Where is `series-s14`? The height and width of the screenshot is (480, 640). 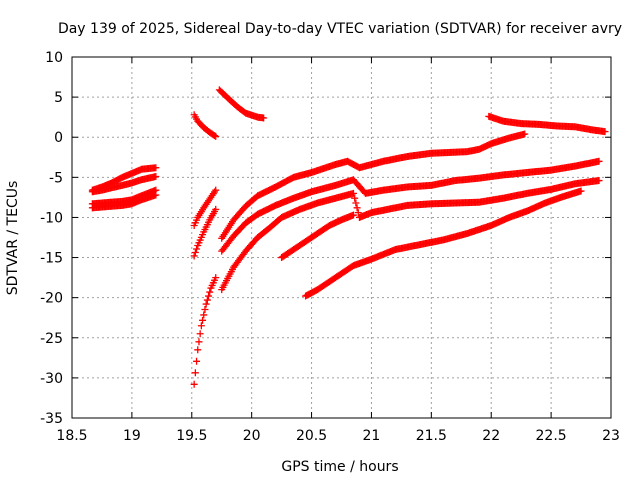
series-s14 is located at coordinates (443, 243).